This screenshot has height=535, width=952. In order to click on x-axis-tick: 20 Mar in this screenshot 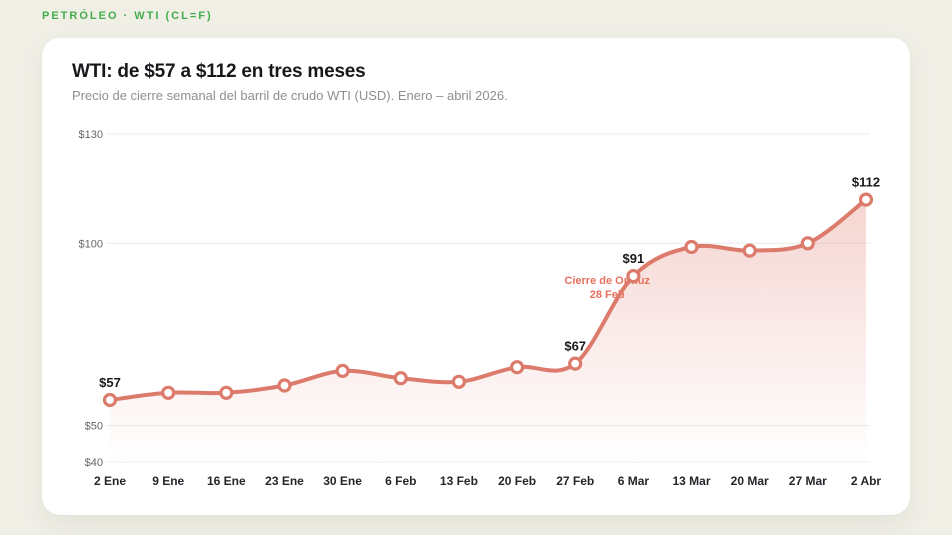, I will do `click(750, 481)`.